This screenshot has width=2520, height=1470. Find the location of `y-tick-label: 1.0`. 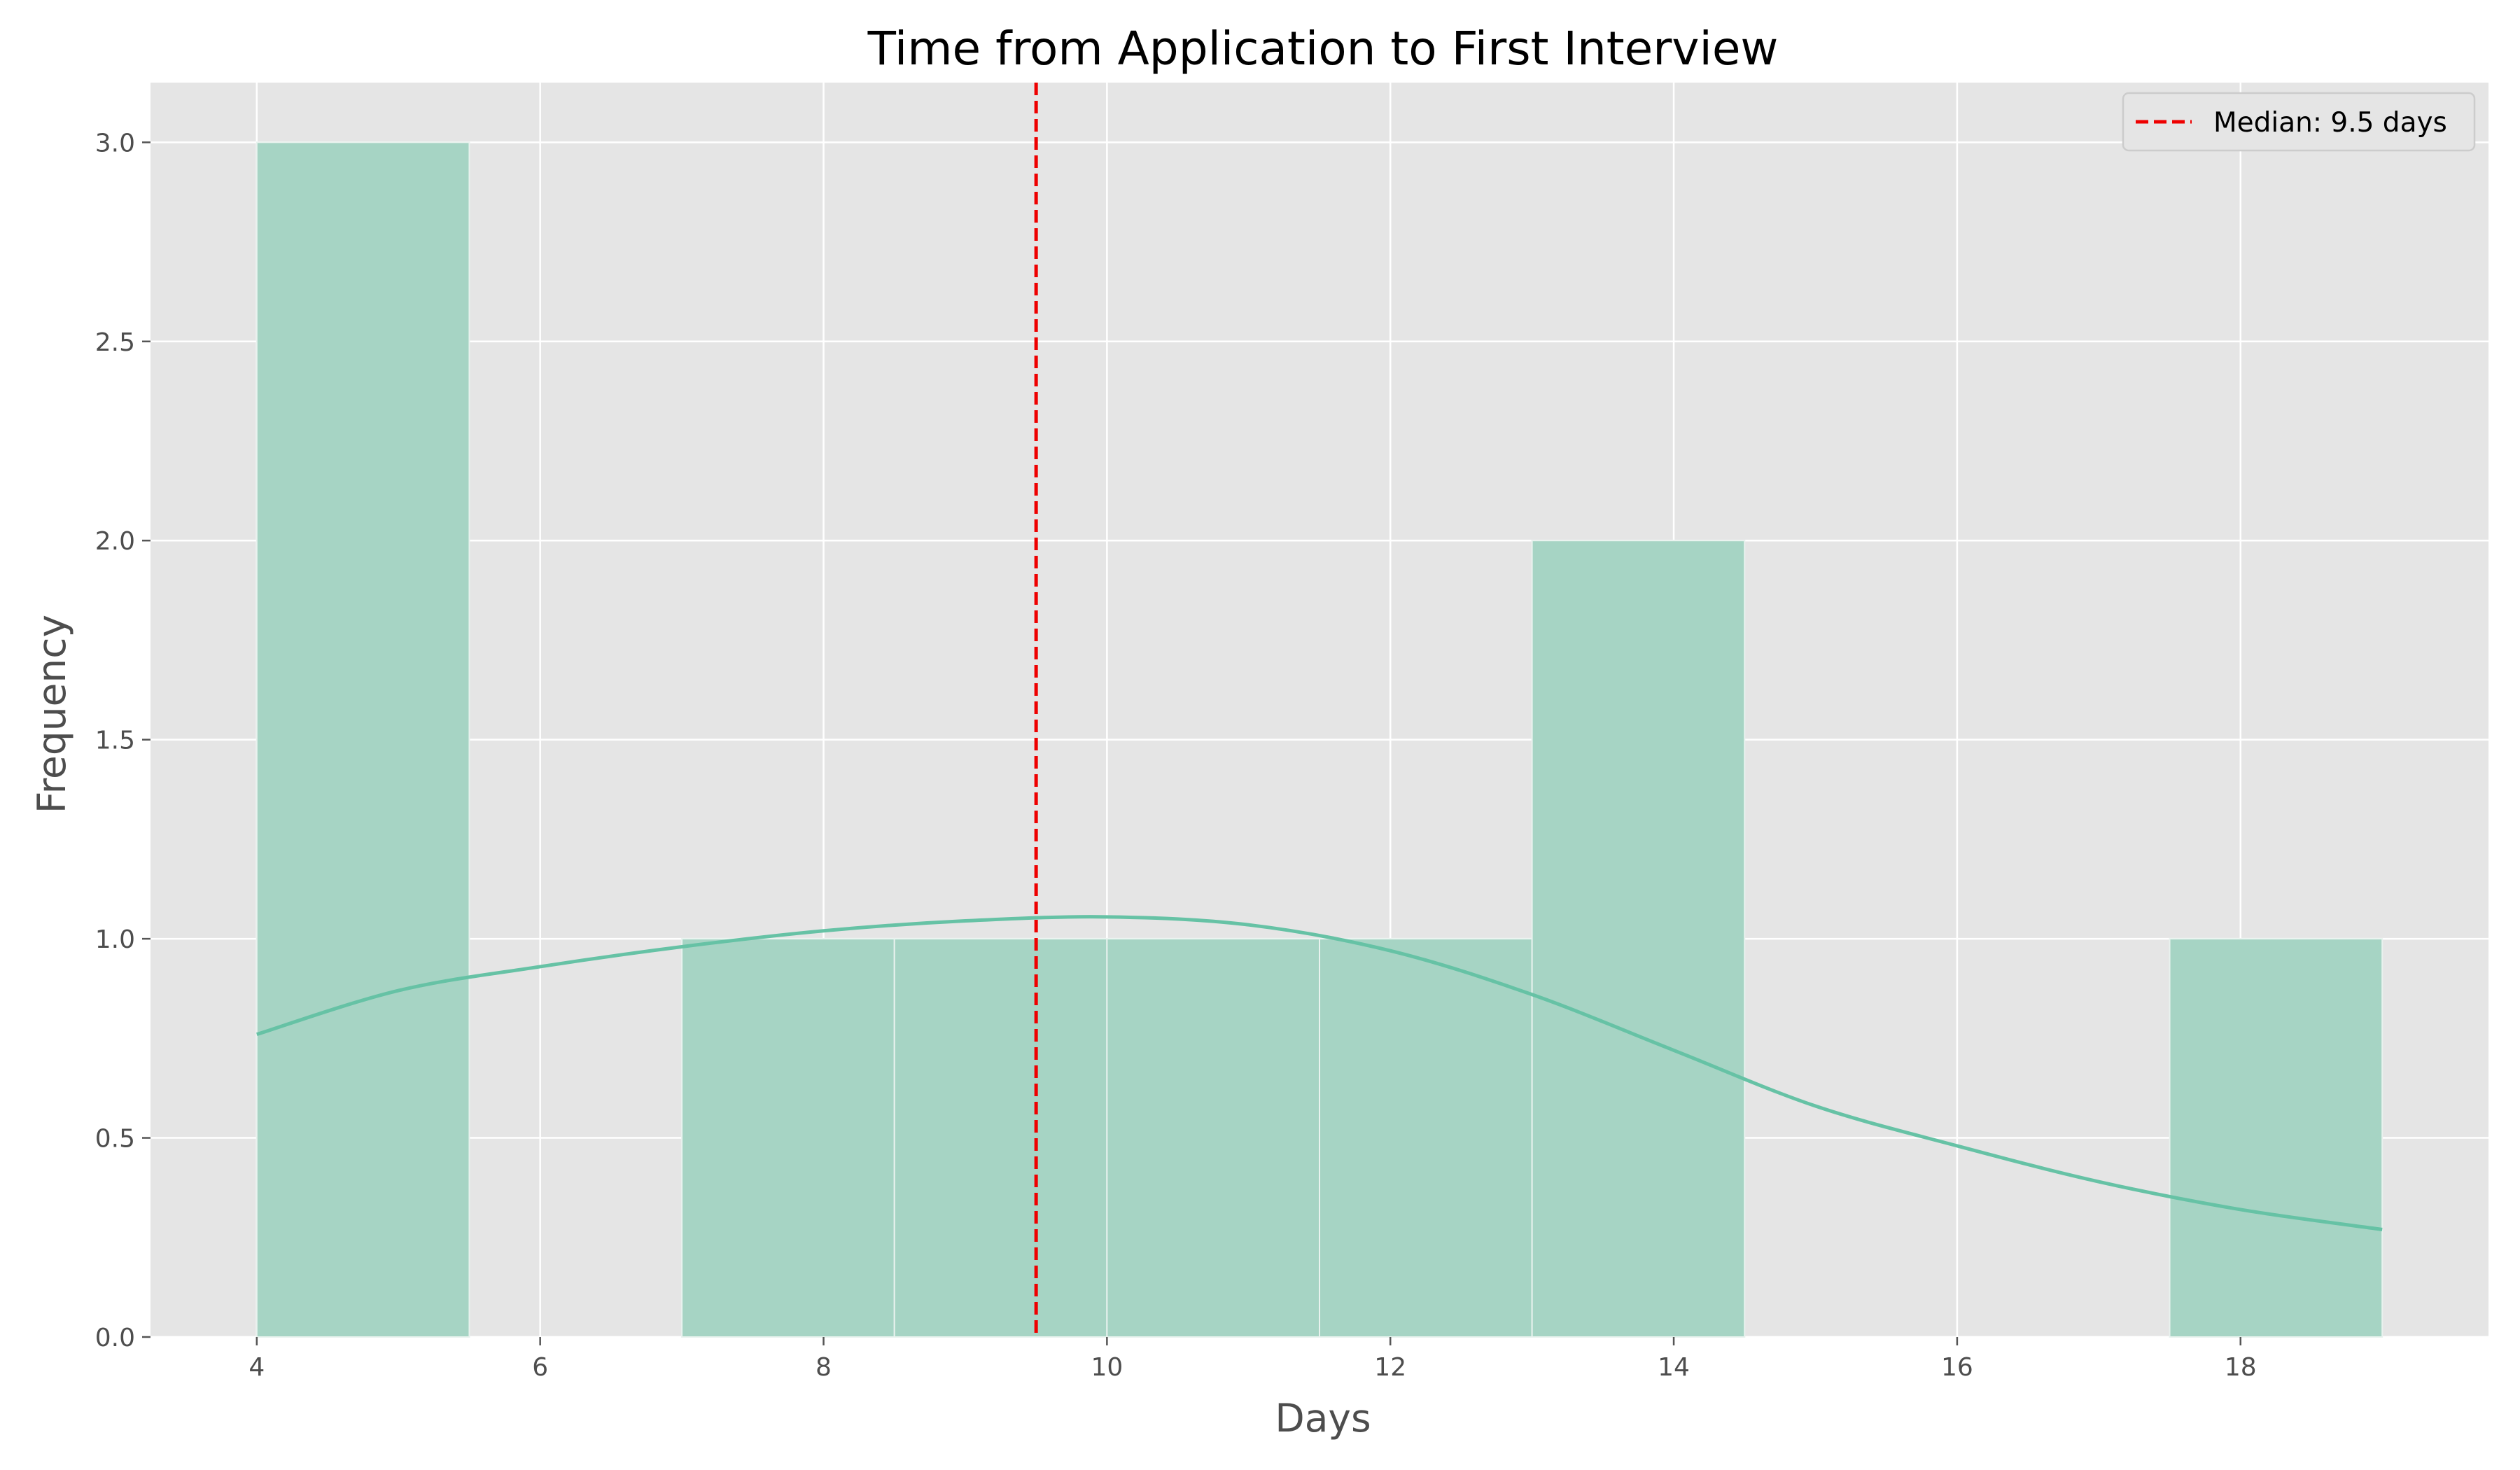

y-tick-label: 1.0 is located at coordinates (115, 939).